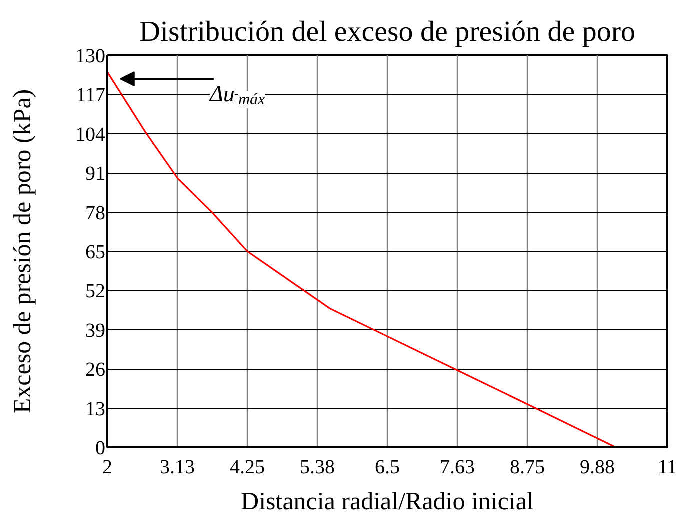 The image size is (679, 527). I want to click on y-tick-label: 130, so click(91, 57).